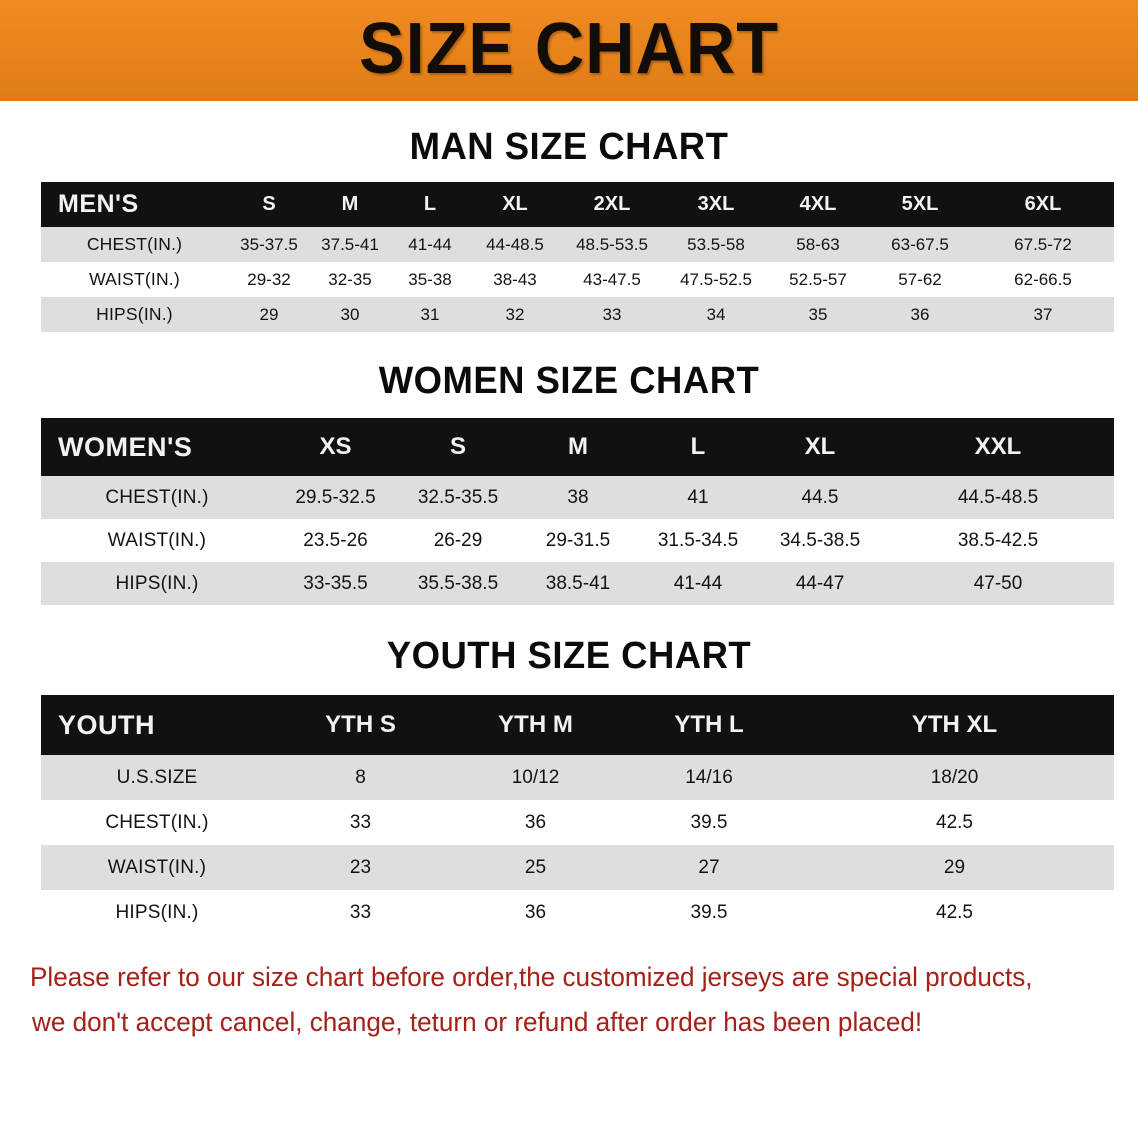 The height and width of the screenshot is (1132, 1138). Describe the element at coordinates (1043, 204) in the screenshot. I see `man-col-6xl: 6XL` at that location.